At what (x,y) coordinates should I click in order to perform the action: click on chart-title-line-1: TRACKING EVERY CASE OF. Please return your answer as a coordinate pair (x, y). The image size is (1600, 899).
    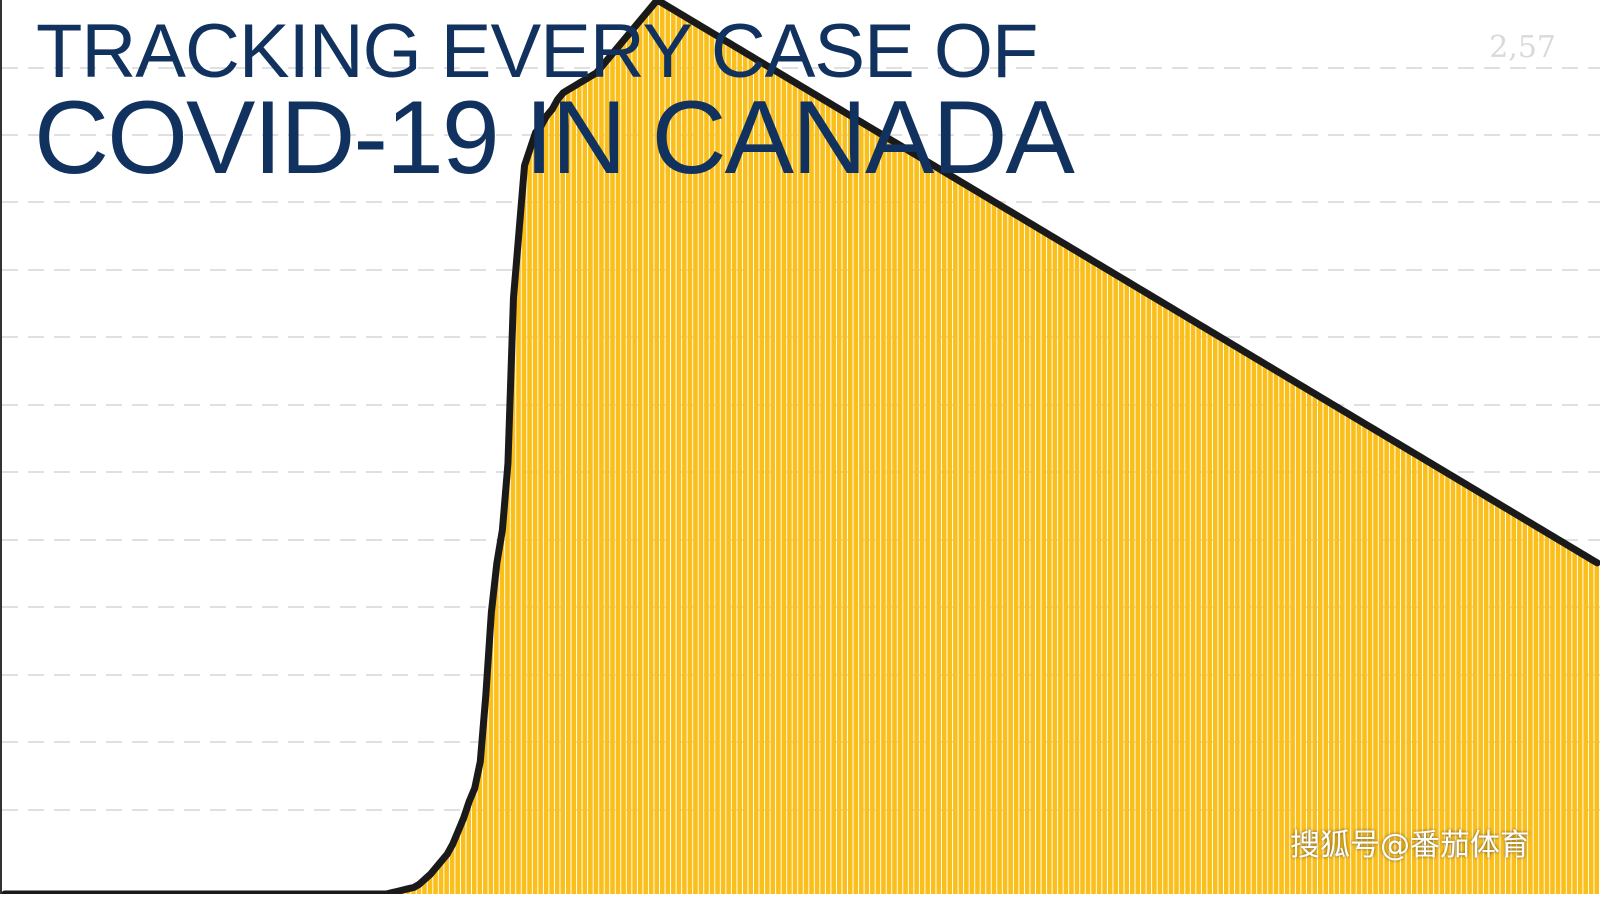
    Looking at the image, I should click on (537, 51).